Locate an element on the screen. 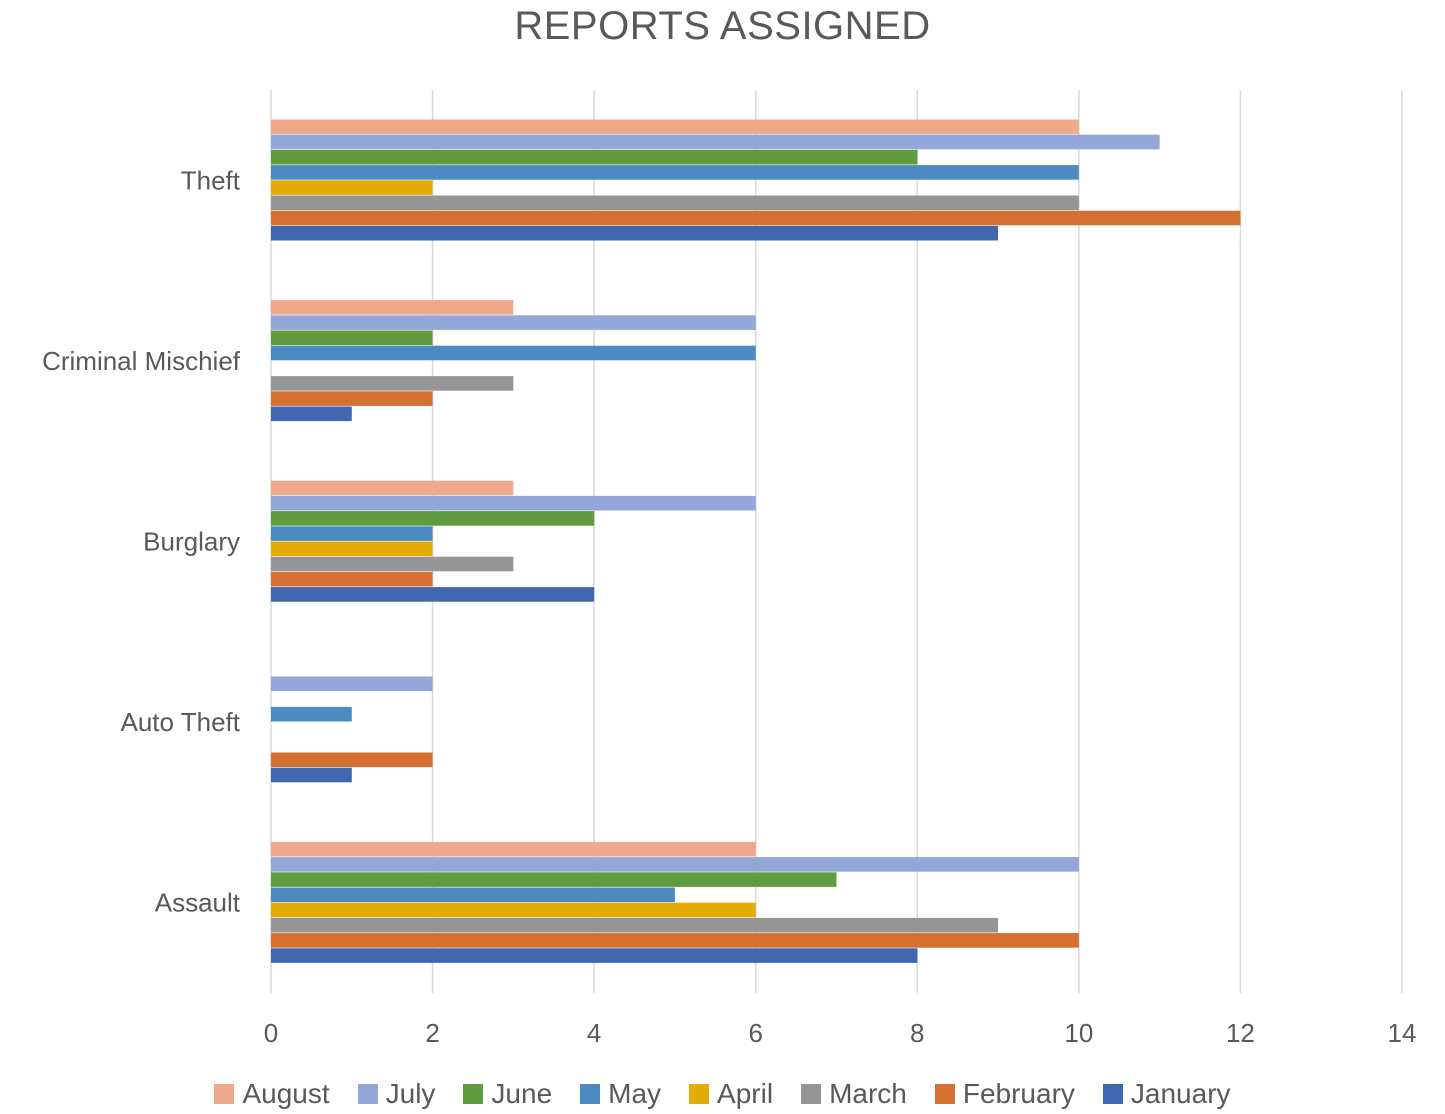  bar-july-assault is located at coordinates (675, 864).